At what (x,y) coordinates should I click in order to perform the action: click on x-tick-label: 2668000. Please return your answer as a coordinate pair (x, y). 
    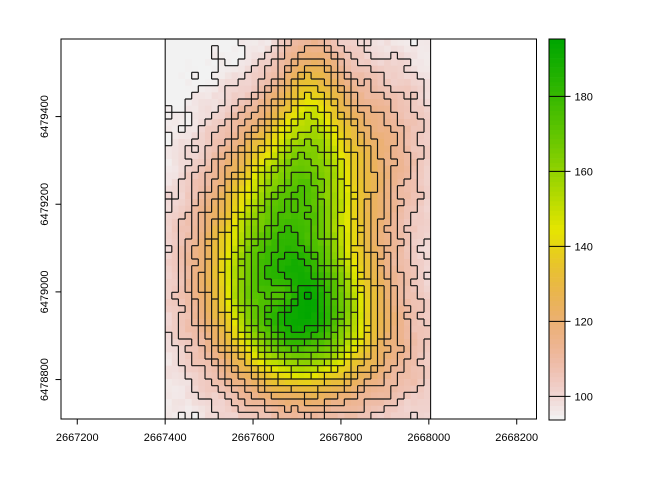
    Looking at the image, I should click on (428, 438).